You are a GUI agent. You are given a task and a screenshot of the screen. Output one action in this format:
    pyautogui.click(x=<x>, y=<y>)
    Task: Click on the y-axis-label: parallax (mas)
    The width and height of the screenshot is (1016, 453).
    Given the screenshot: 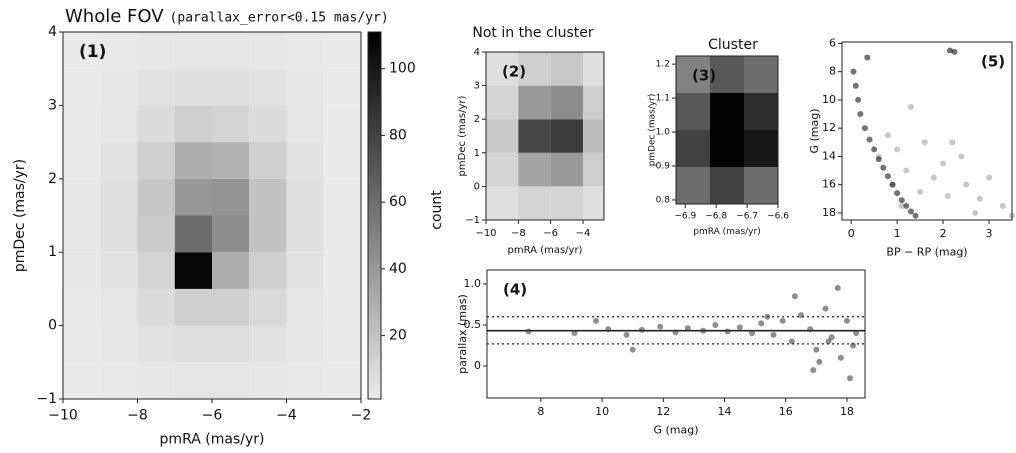 What is the action you would take?
    pyautogui.click(x=462, y=334)
    